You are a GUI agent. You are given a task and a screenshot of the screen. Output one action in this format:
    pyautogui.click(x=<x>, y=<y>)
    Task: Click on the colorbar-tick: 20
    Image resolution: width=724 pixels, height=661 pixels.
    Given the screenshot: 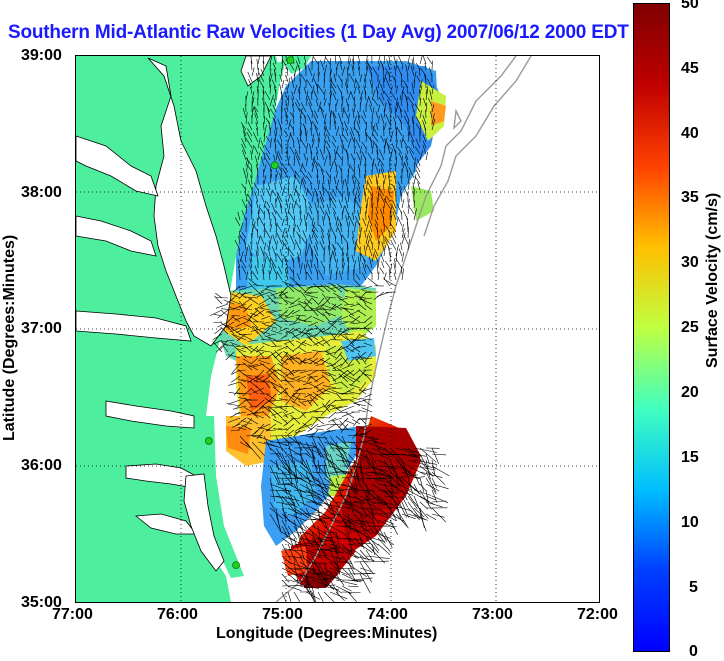 What is the action you would take?
    pyautogui.click(x=690, y=393)
    